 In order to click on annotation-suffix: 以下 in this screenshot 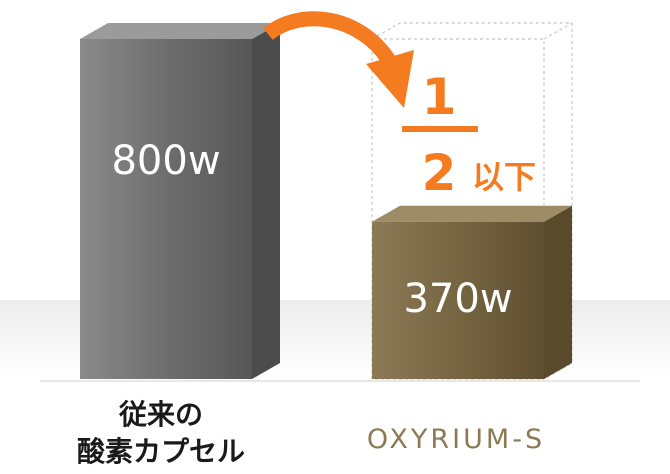, I will do `click(504, 177)`.